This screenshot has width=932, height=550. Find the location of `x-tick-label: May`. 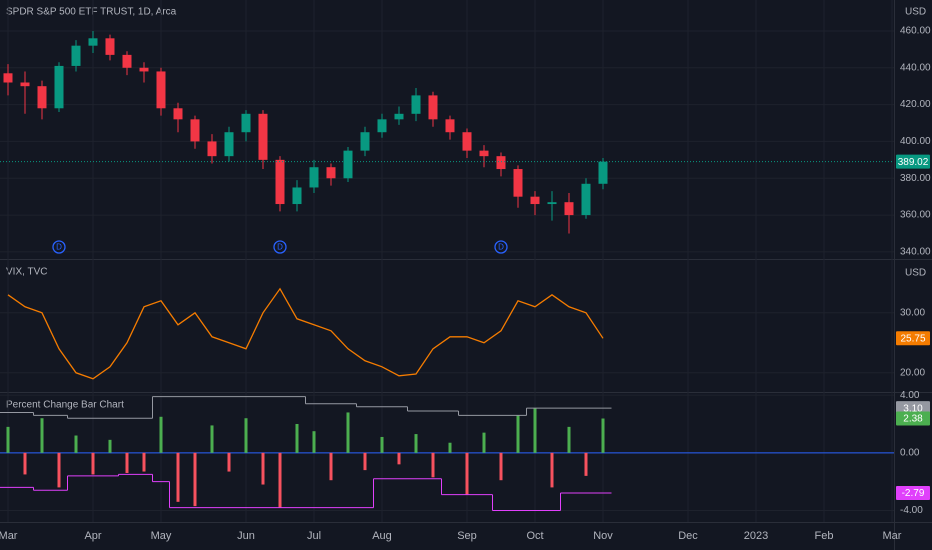

x-tick-label: May is located at coordinates (161, 536).